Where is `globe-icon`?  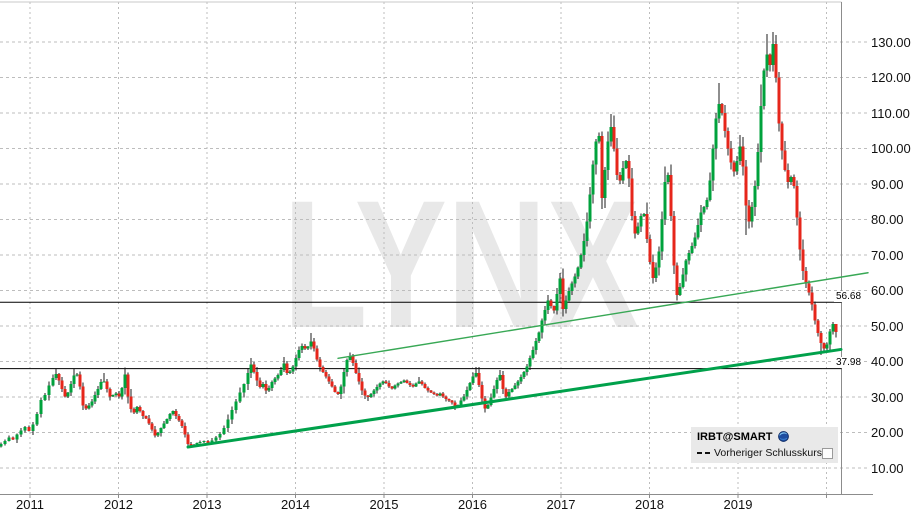 globe-icon is located at coordinates (783, 436).